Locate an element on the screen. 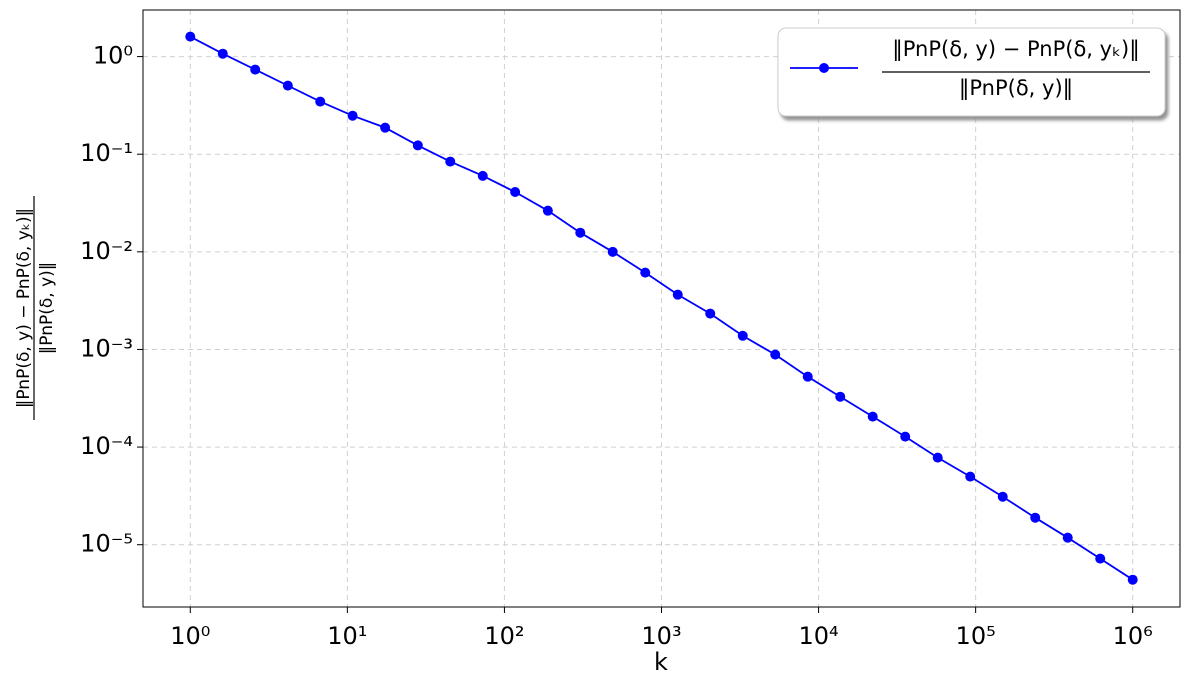 This screenshot has width=1189, height=690. x-tick-label: 10⁶ is located at coordinates (1133, 636).